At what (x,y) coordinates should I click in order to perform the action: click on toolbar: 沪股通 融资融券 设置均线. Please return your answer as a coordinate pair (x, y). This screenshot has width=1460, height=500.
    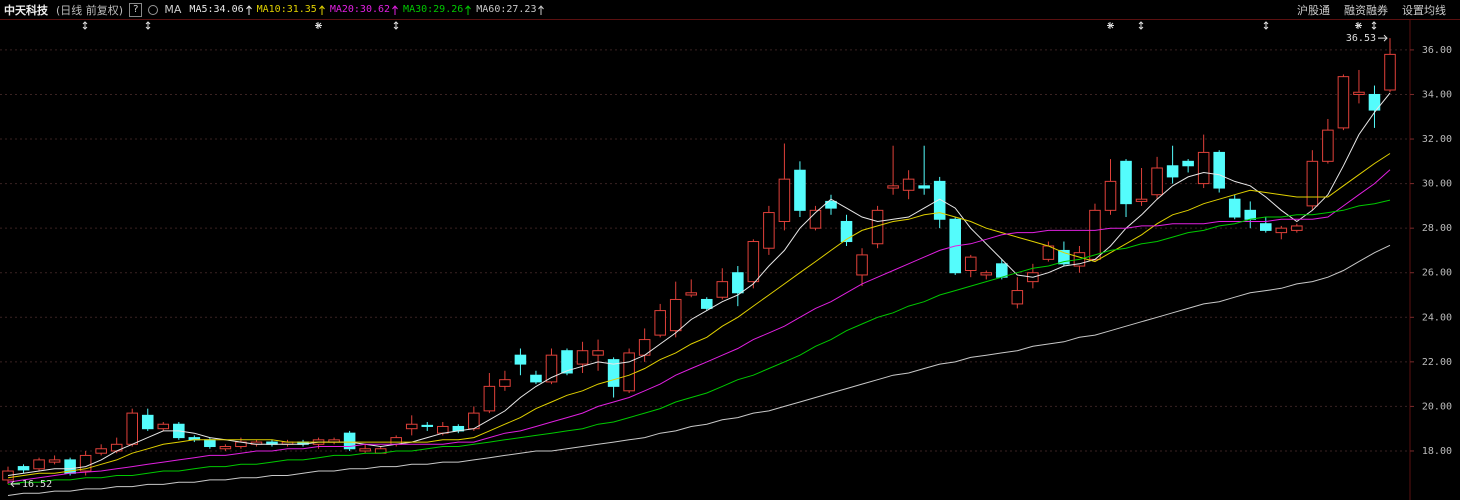
    Looking at the image, I should click on (1364, 10).